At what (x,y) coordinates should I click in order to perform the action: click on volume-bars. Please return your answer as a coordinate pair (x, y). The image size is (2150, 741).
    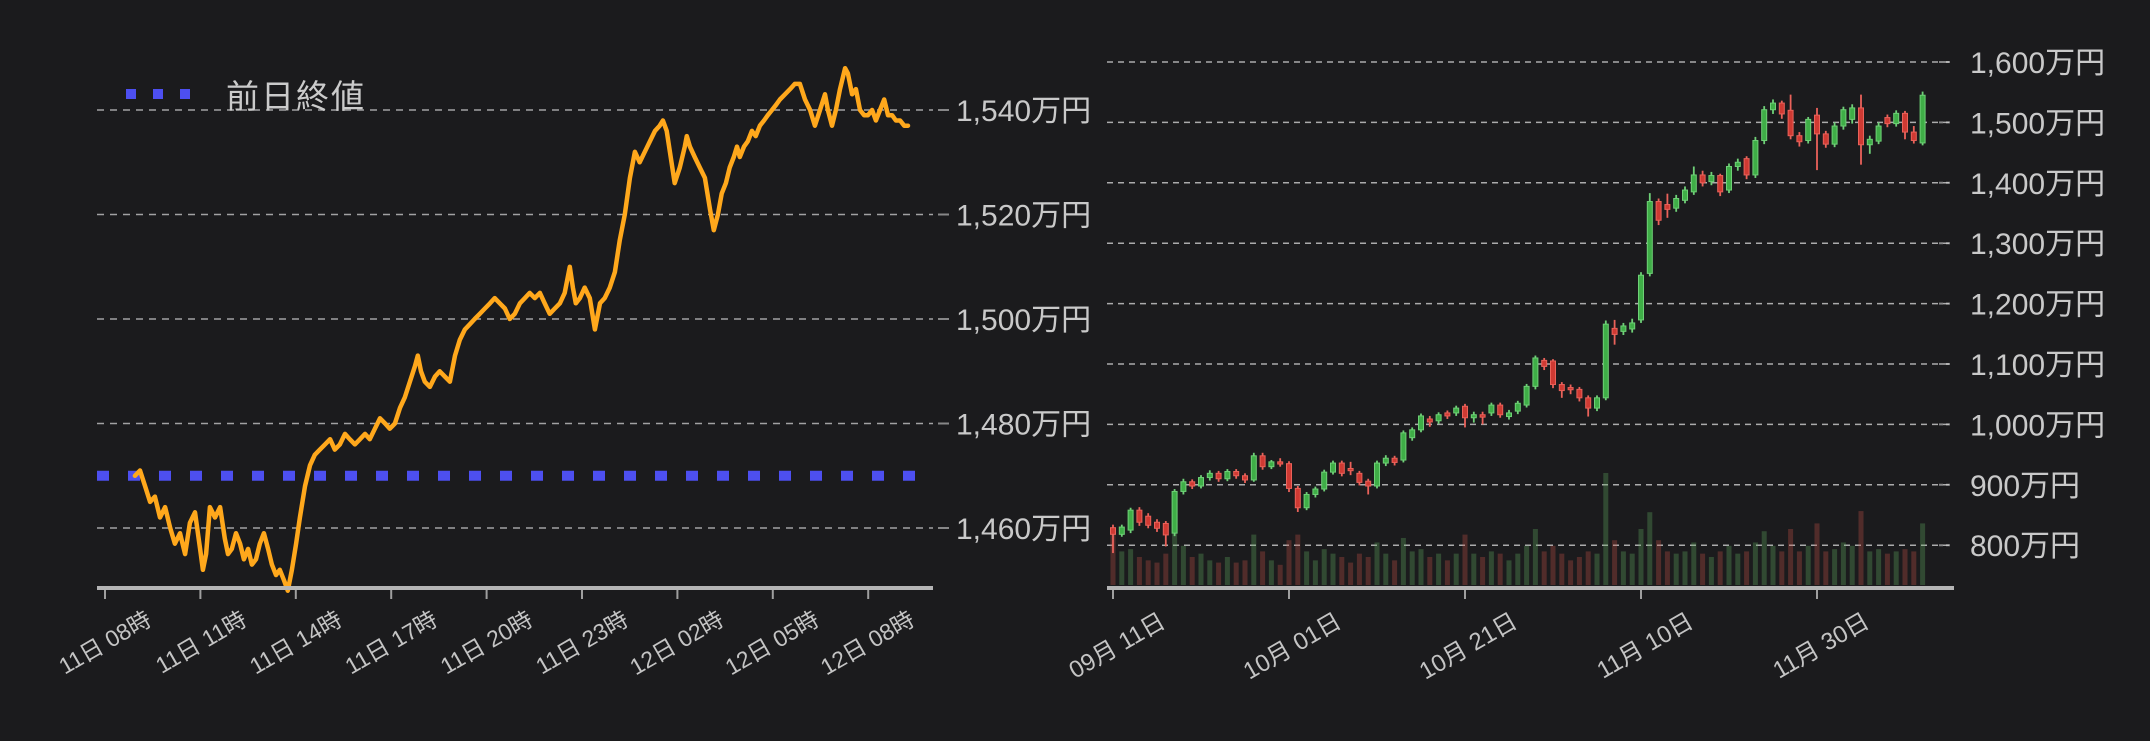
    Looking at the image, I should click on (1518, 529).